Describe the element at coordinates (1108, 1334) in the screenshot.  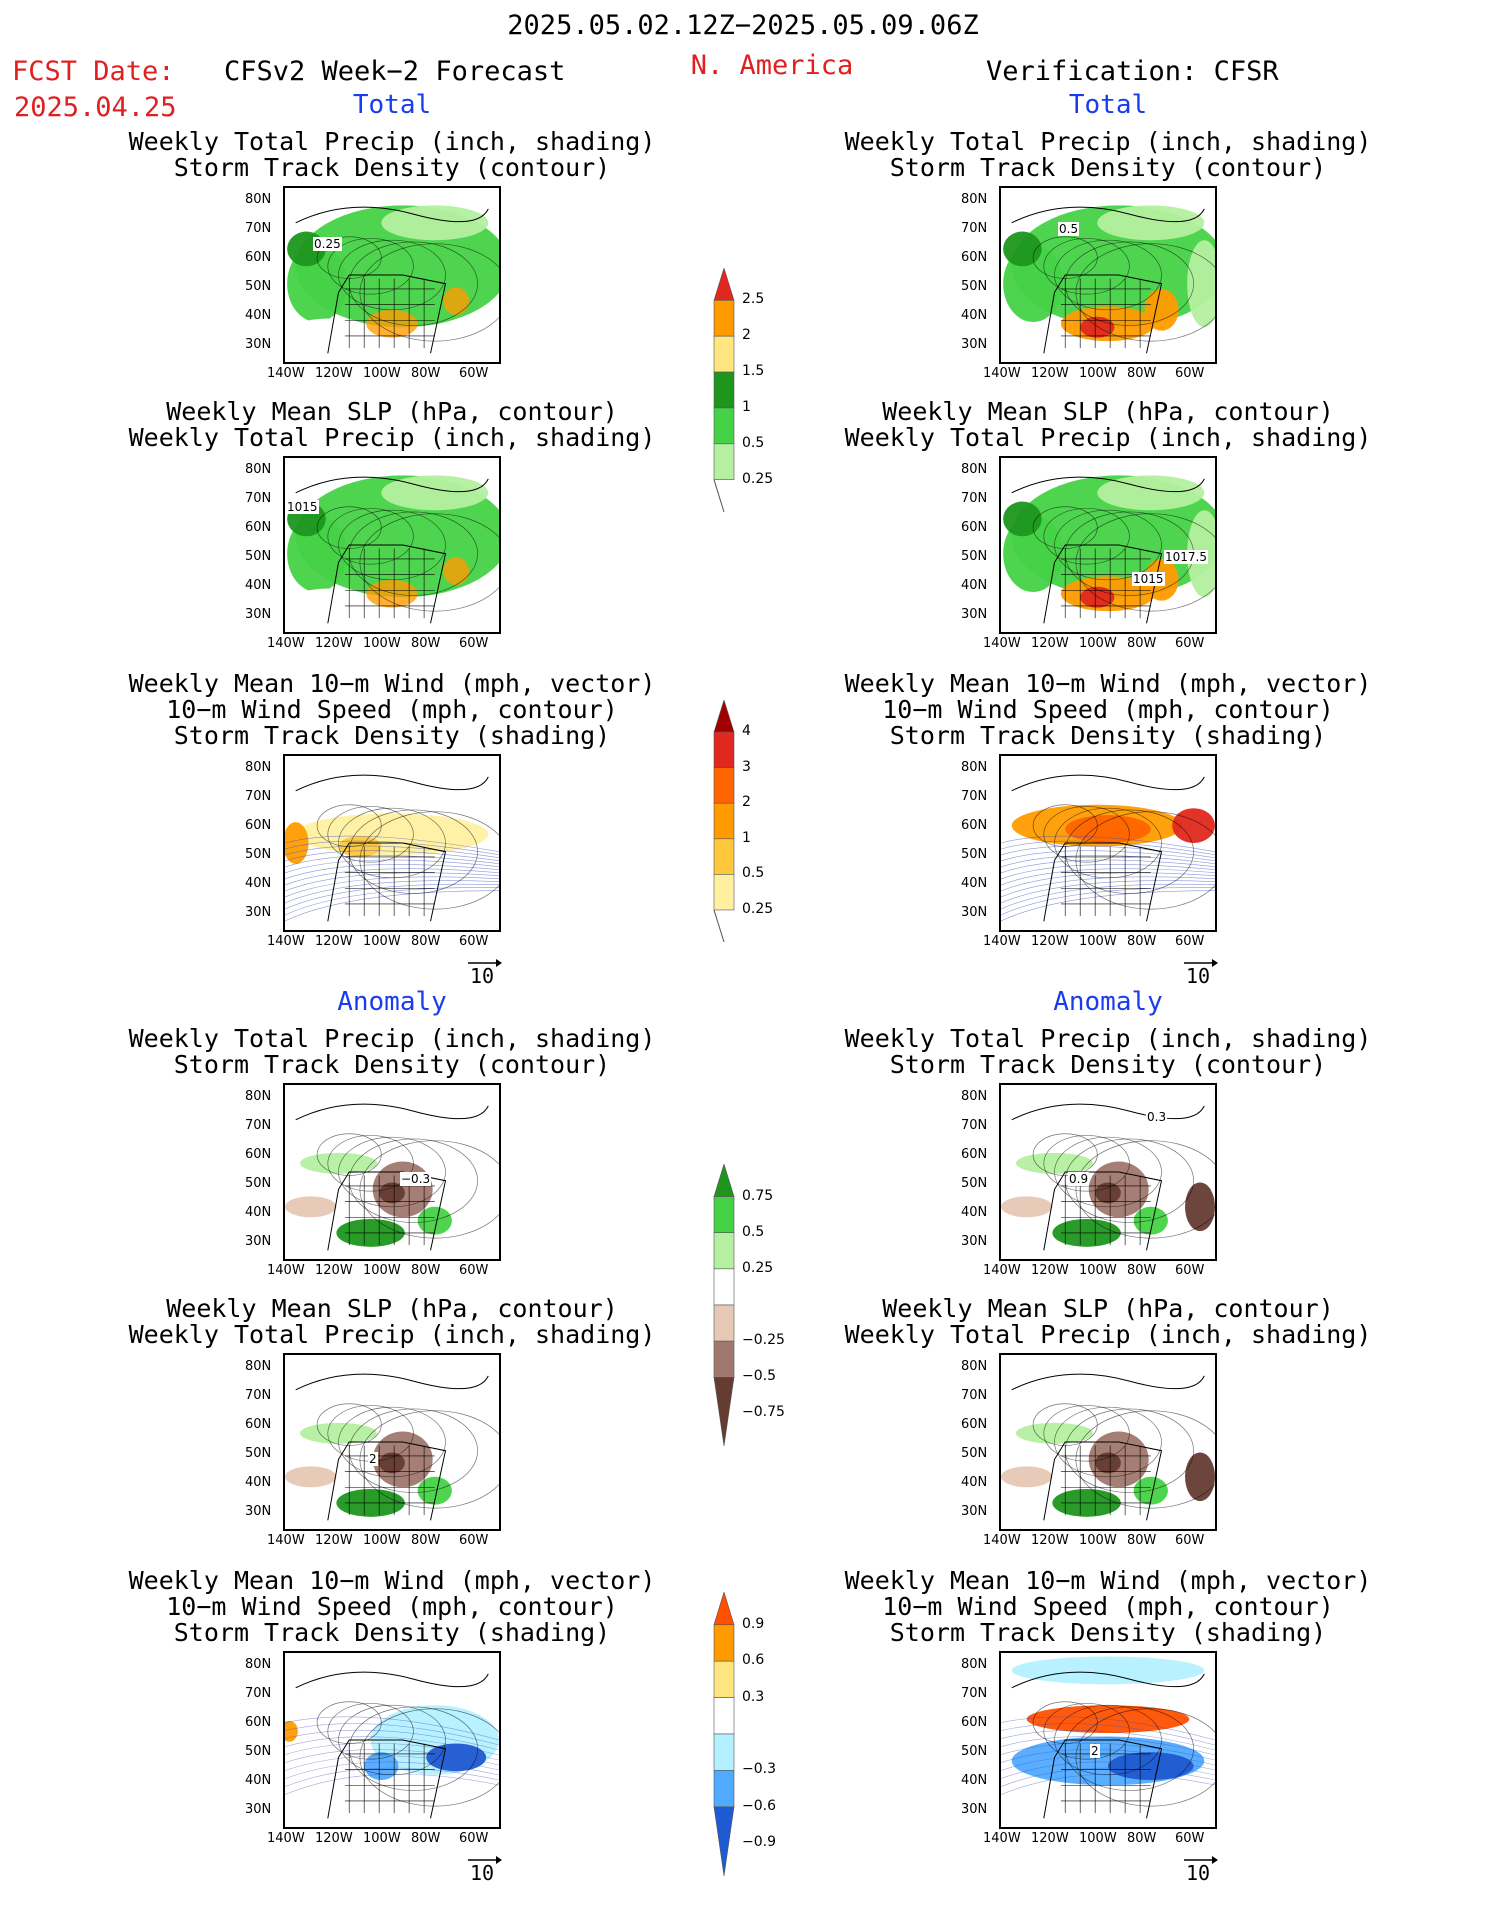
I see `panel-title-anom_slp-obs-1: Weekly Total Precip (inch, shading)` at that location.